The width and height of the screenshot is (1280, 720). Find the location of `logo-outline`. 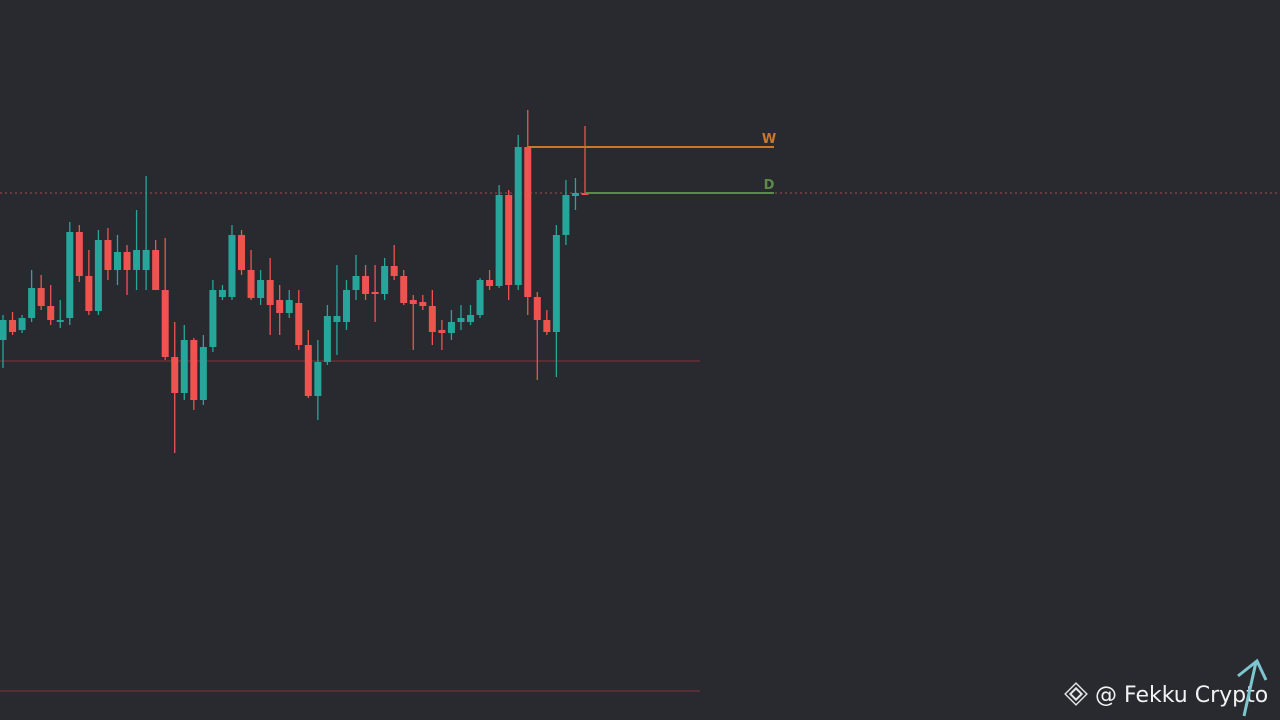

logo-outline is located at coordinates (1076, 694).